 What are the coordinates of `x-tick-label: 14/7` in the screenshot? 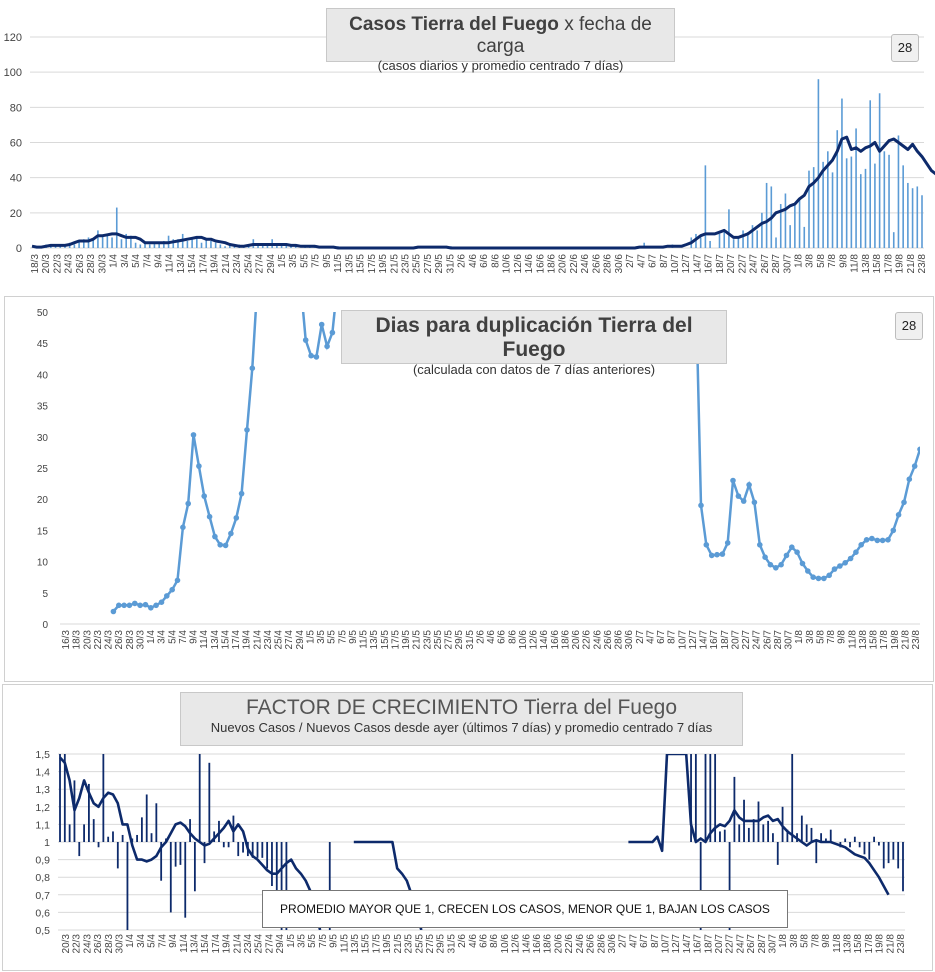 It's located at (697, 264).